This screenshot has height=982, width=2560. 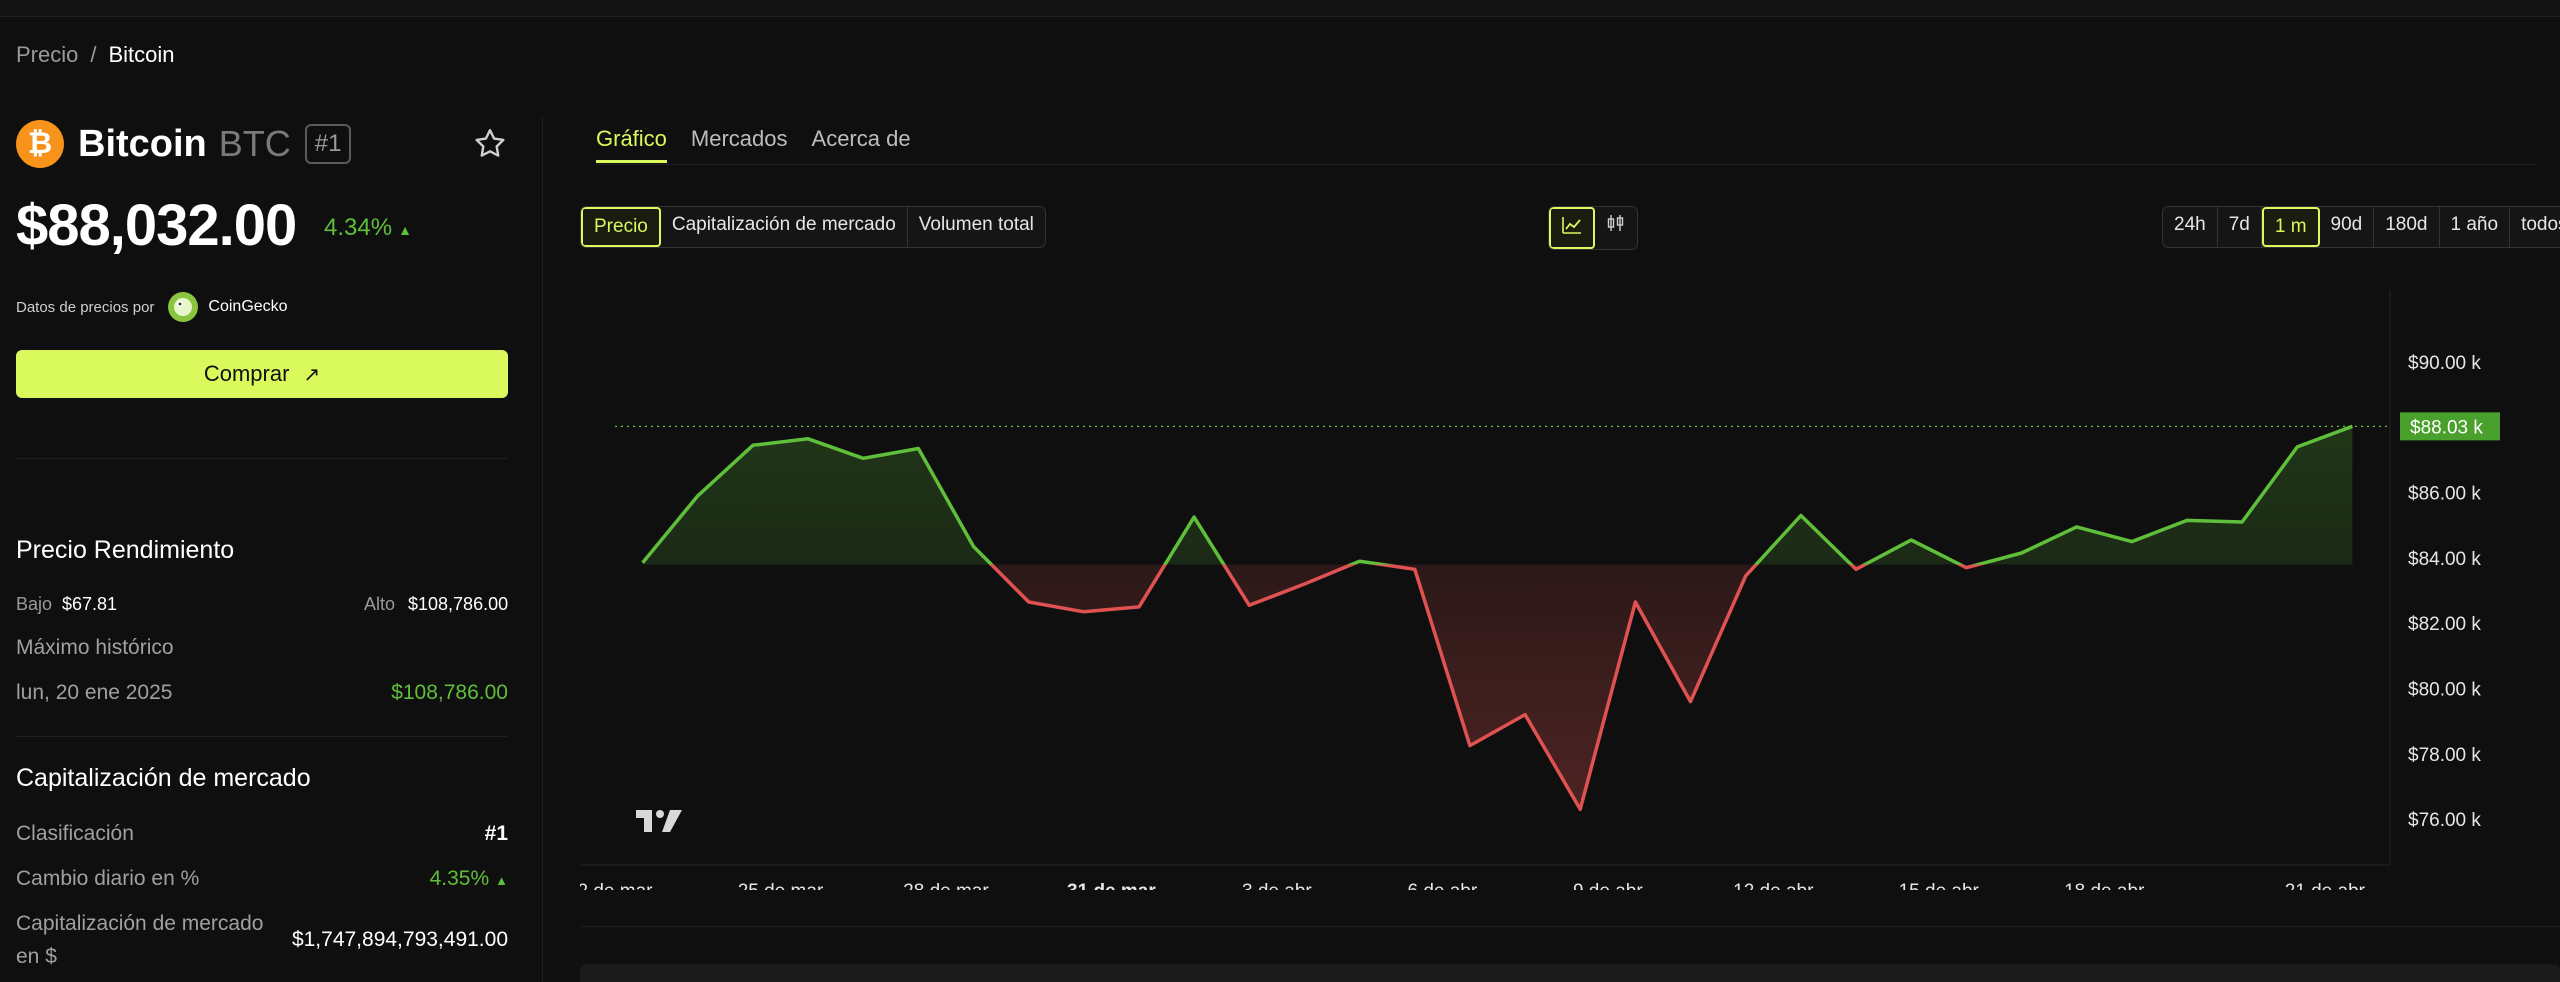 I want to click on y-tick-label: $90.00 k, so click(x=2444, y=363).